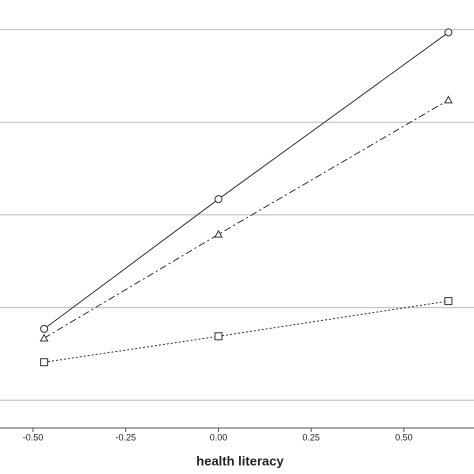  I want to click on x-tick-label: 0.25, so click(311, 437).